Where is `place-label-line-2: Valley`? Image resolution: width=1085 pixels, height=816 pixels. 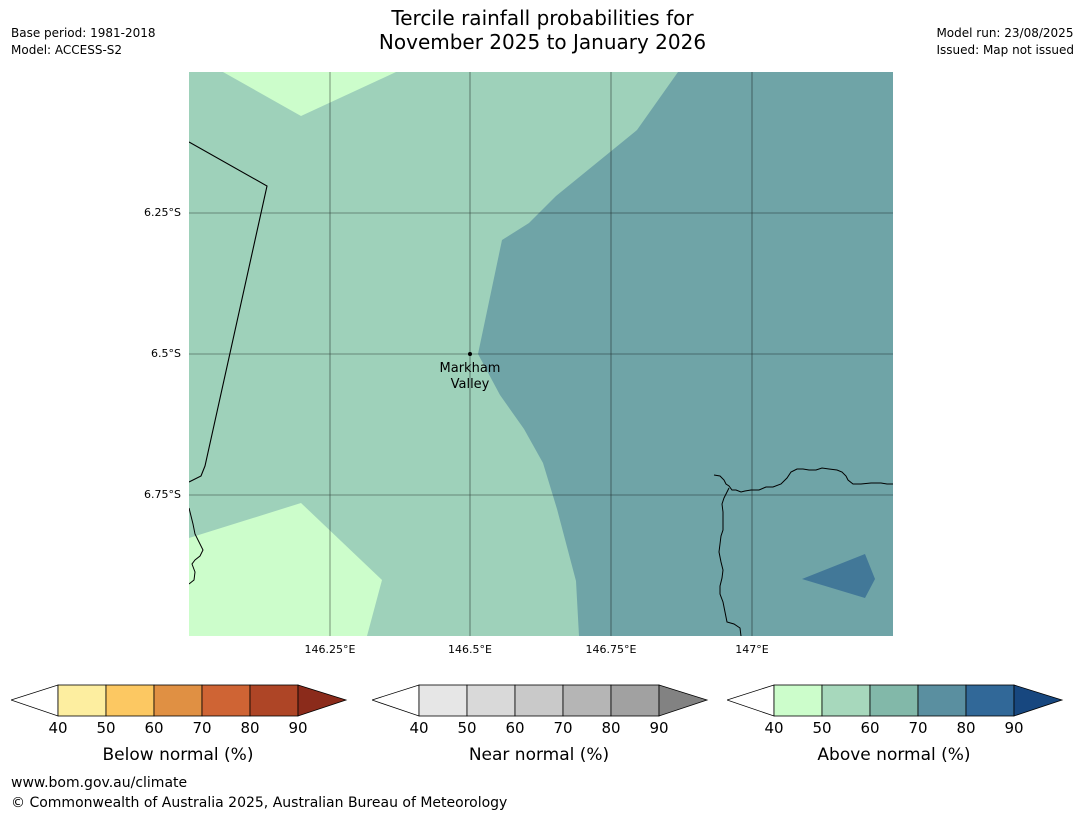
place-label-line-2: Valley is located at coordinates (470, 384).